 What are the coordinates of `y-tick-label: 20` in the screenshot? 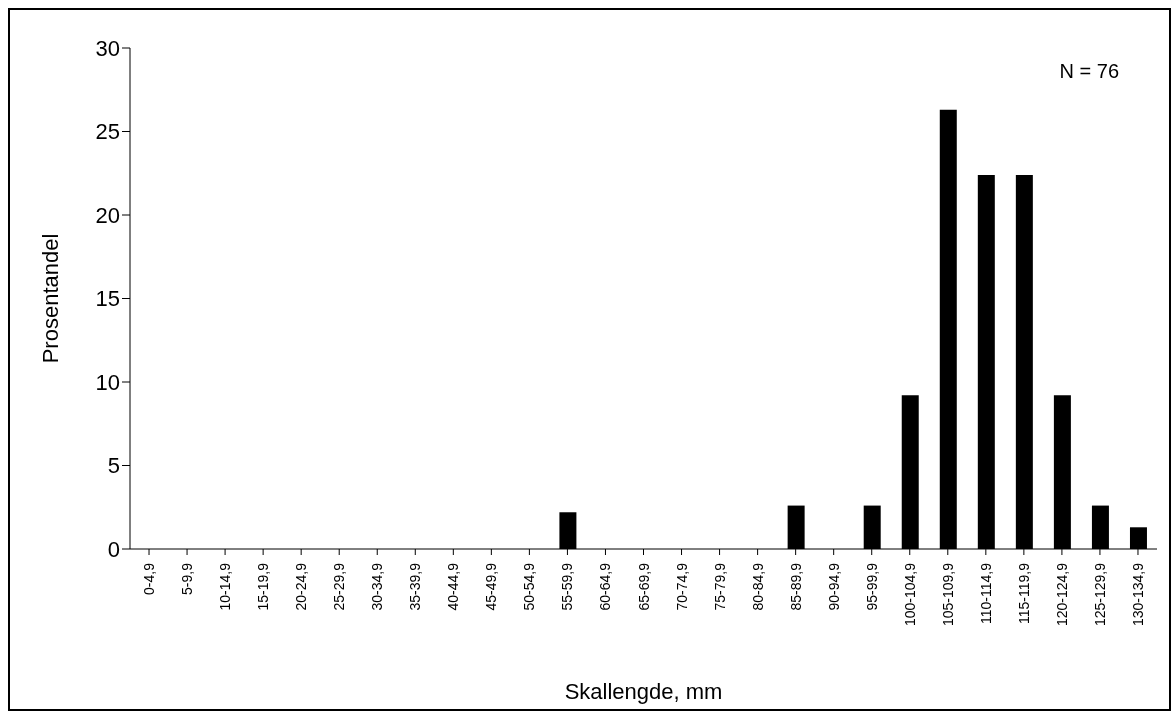 It's located at (107, 215).